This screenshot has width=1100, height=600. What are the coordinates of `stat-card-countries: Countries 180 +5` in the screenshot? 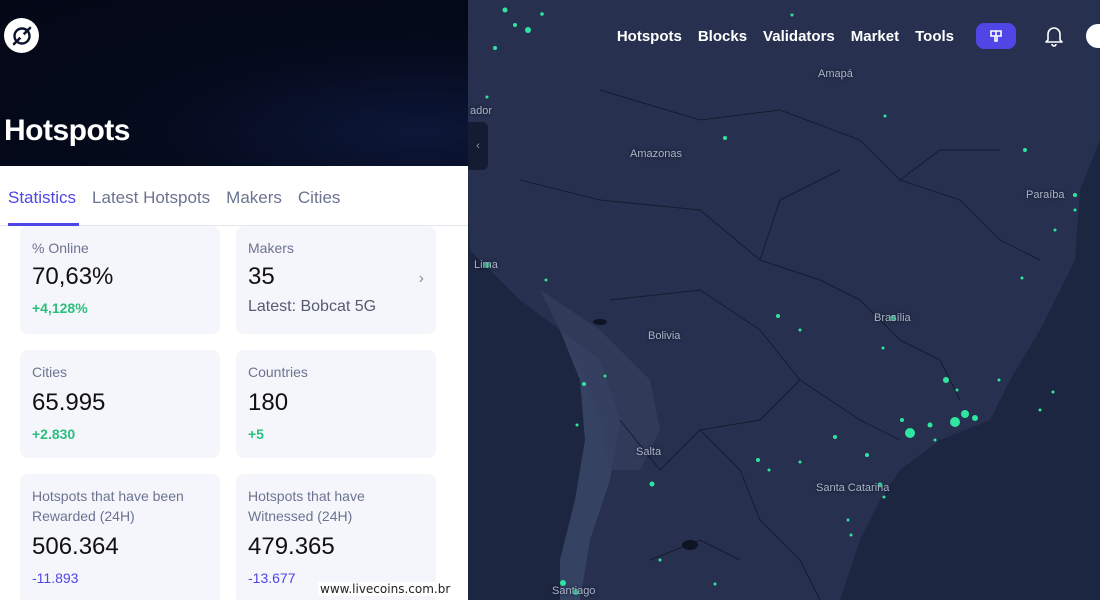 It's located at (336, 404).